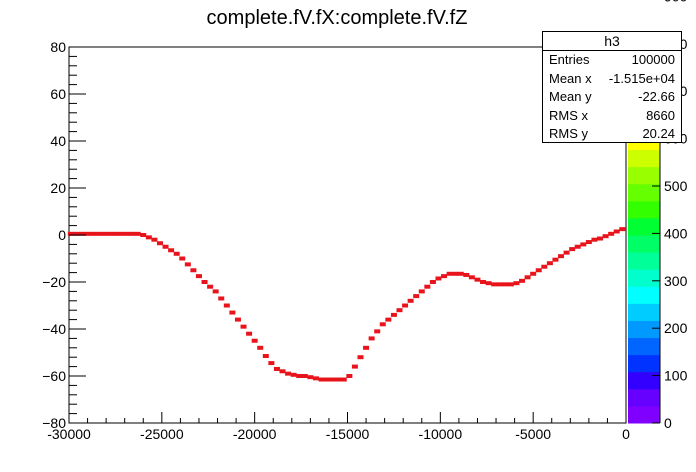 Image resolution: width=696 pixels, height=472 pixels. What do you see at coordinates (626, 434) in the screenshot?
I see `x-tick-label: 0` at bounding box center [626, 434].